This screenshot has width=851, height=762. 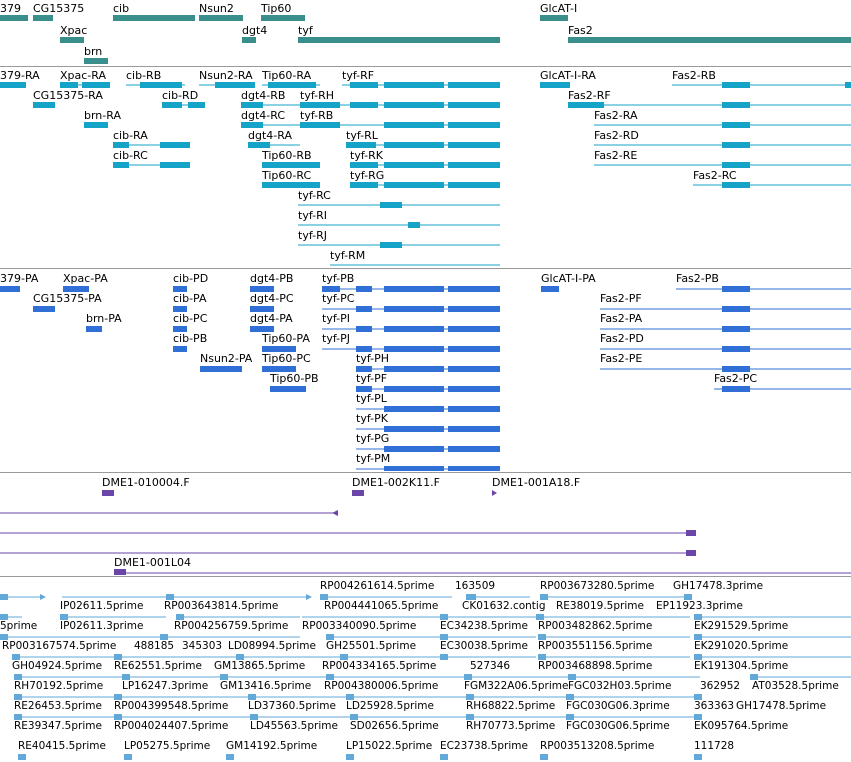 What do you see at coordinates (154, 18) in the screenshot?
I see `gene-bar-cib` at bounding box center [154, 18].